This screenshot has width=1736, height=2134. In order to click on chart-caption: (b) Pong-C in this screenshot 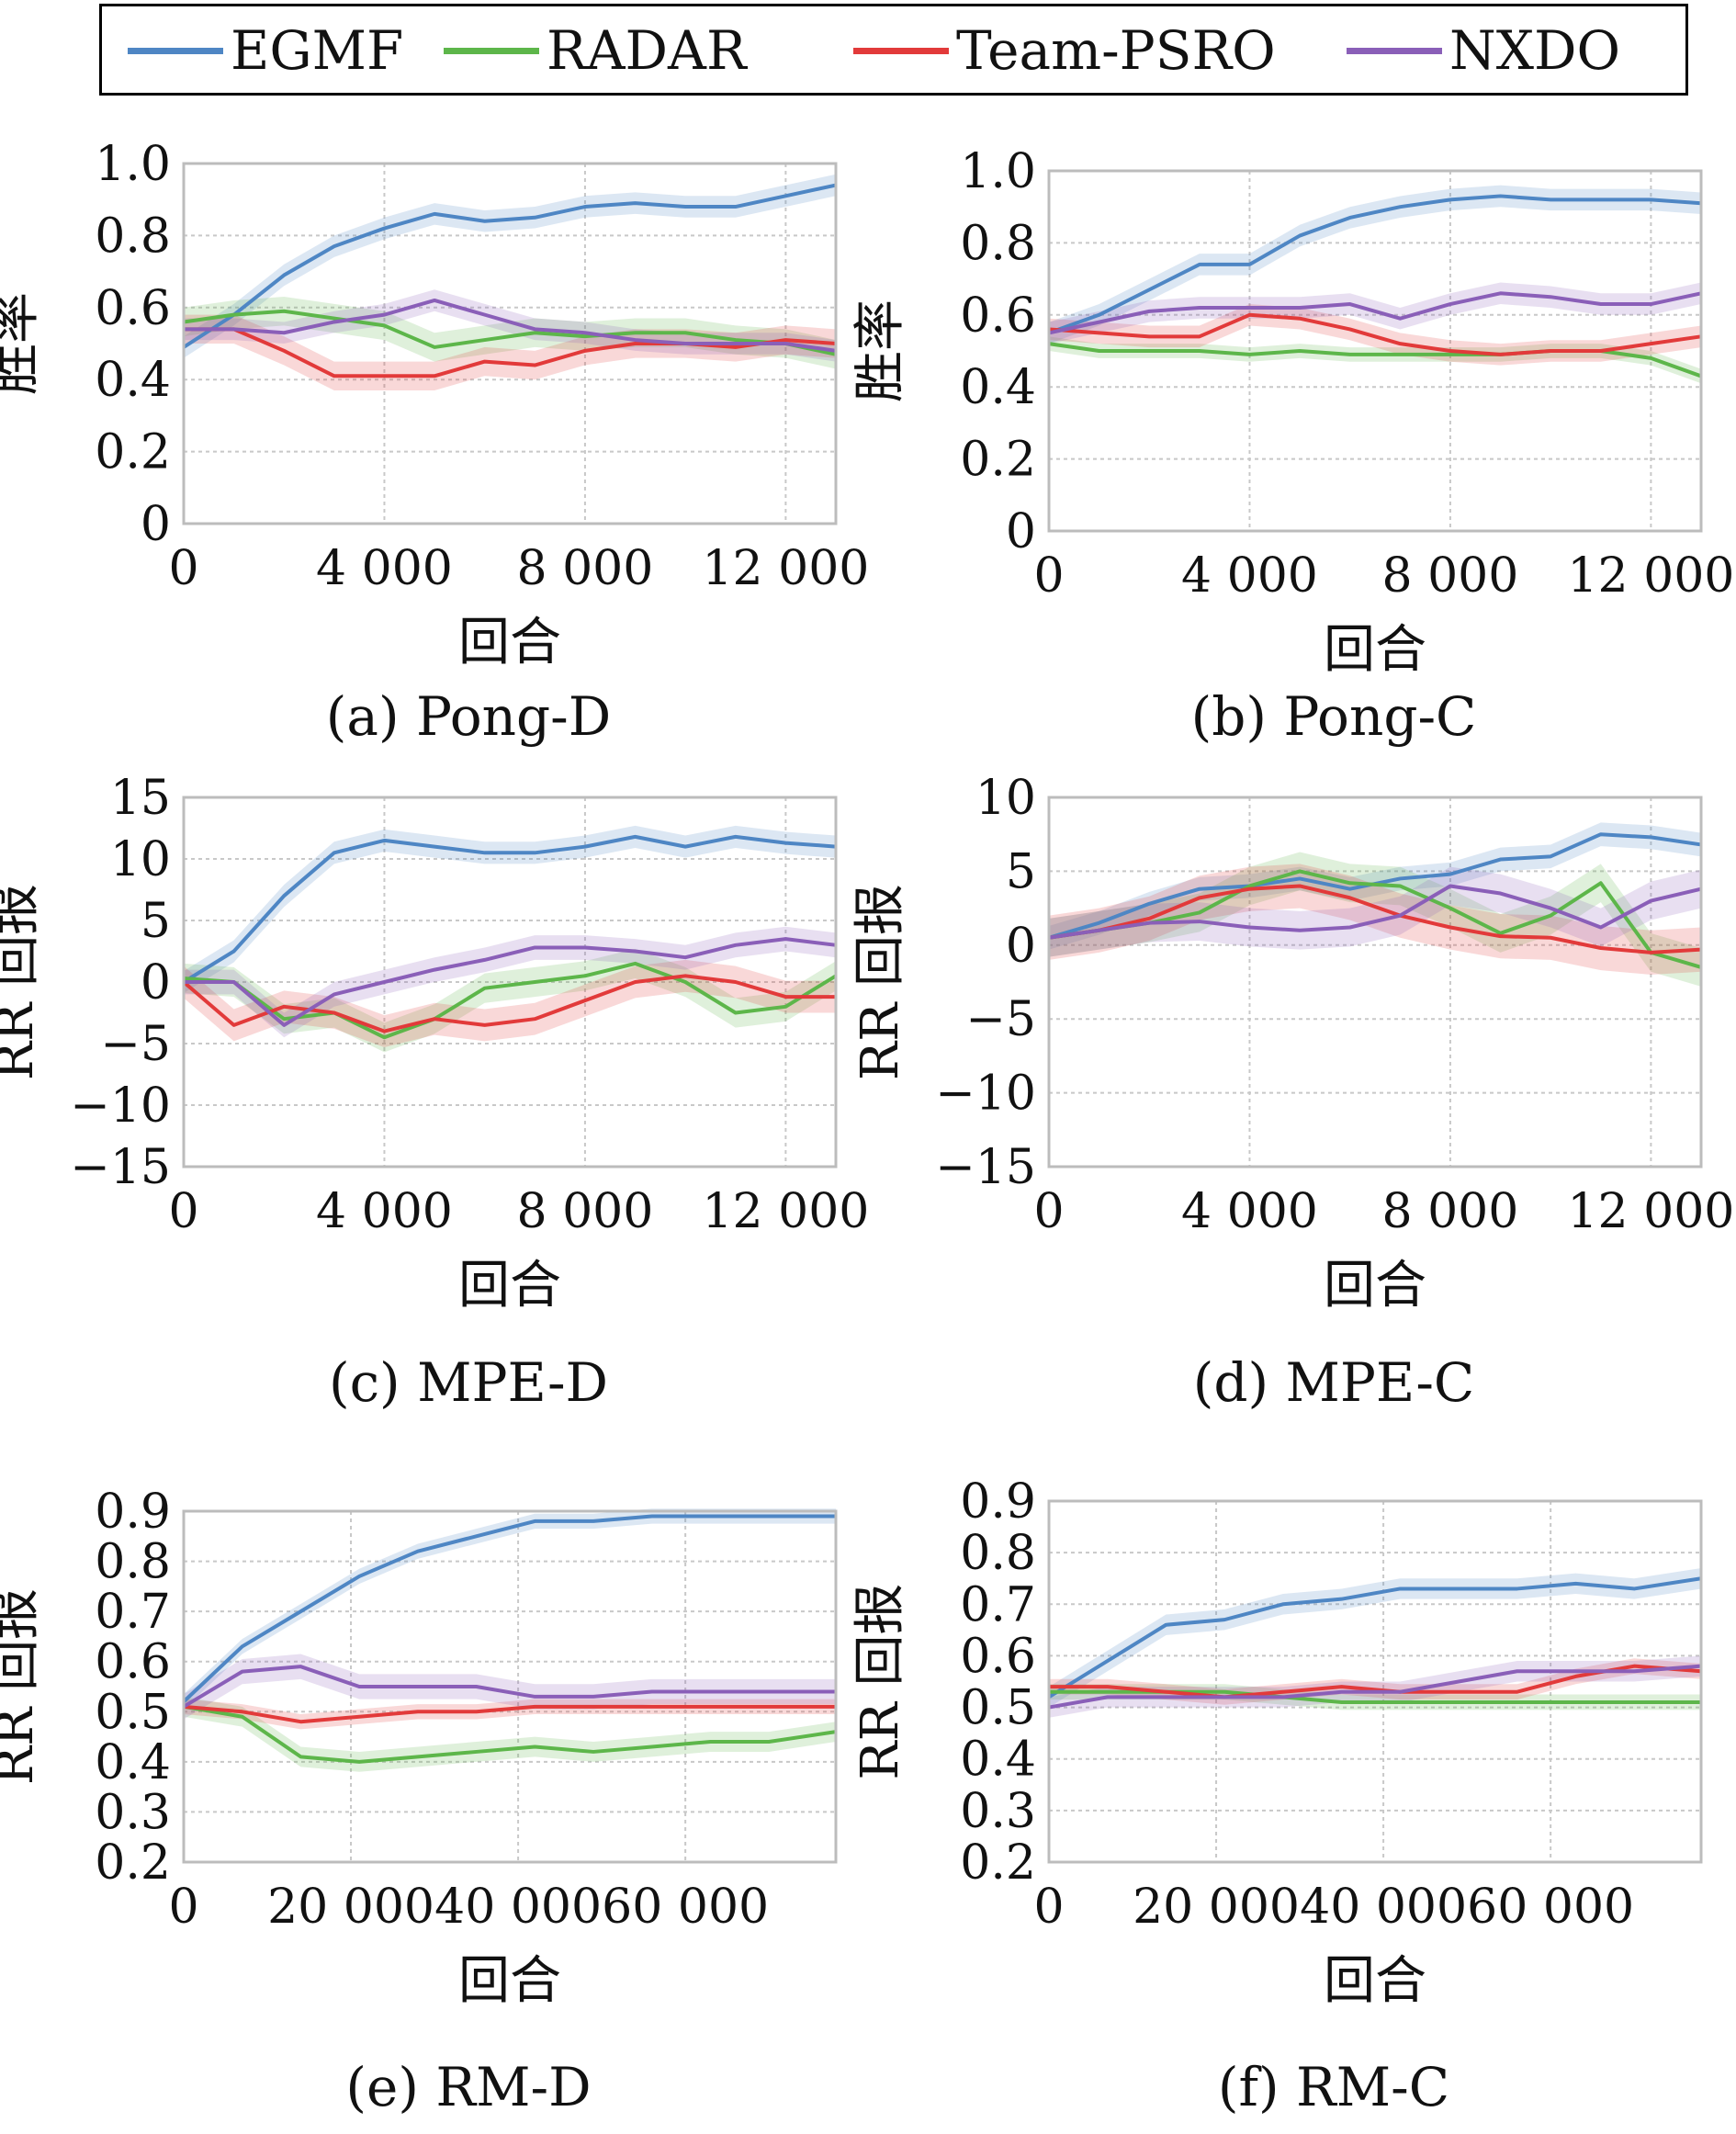, I will do `click(1334, 716)`.